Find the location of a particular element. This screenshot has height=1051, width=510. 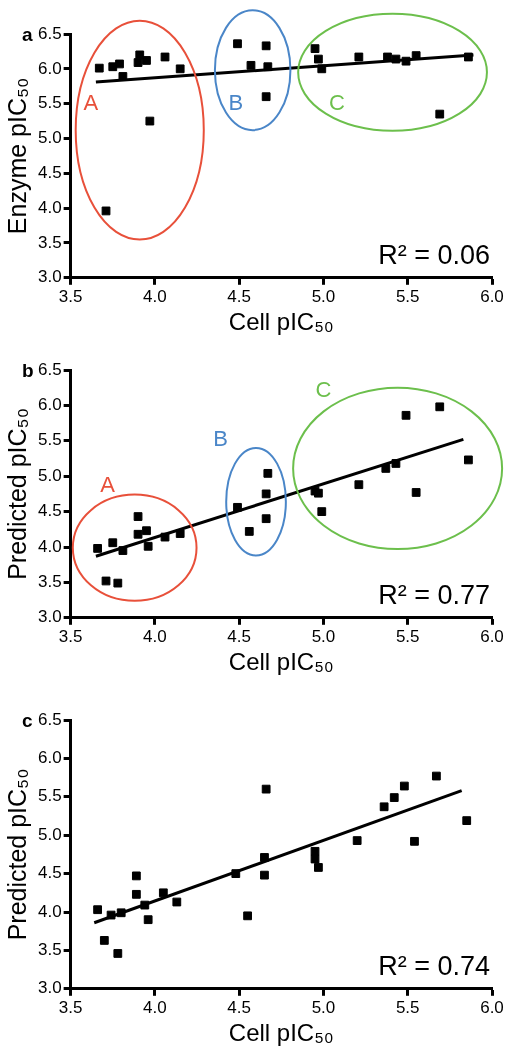

chart-title: b is located at coordinates (28, 370).